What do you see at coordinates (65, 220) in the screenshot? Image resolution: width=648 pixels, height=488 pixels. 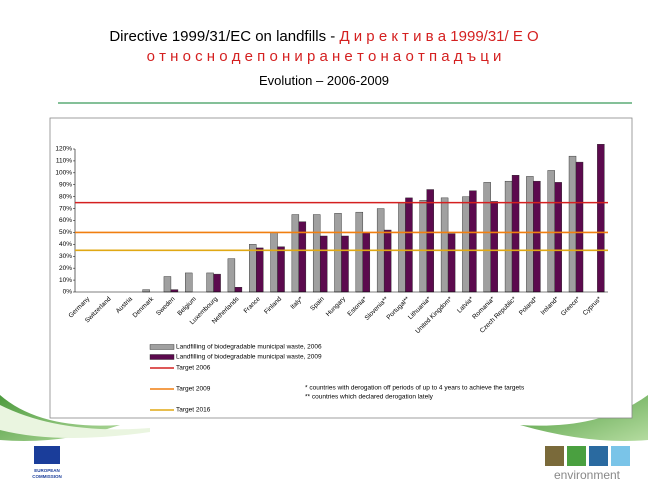 I see `y-tick-label: 60%` at bounding box center [65, 220].